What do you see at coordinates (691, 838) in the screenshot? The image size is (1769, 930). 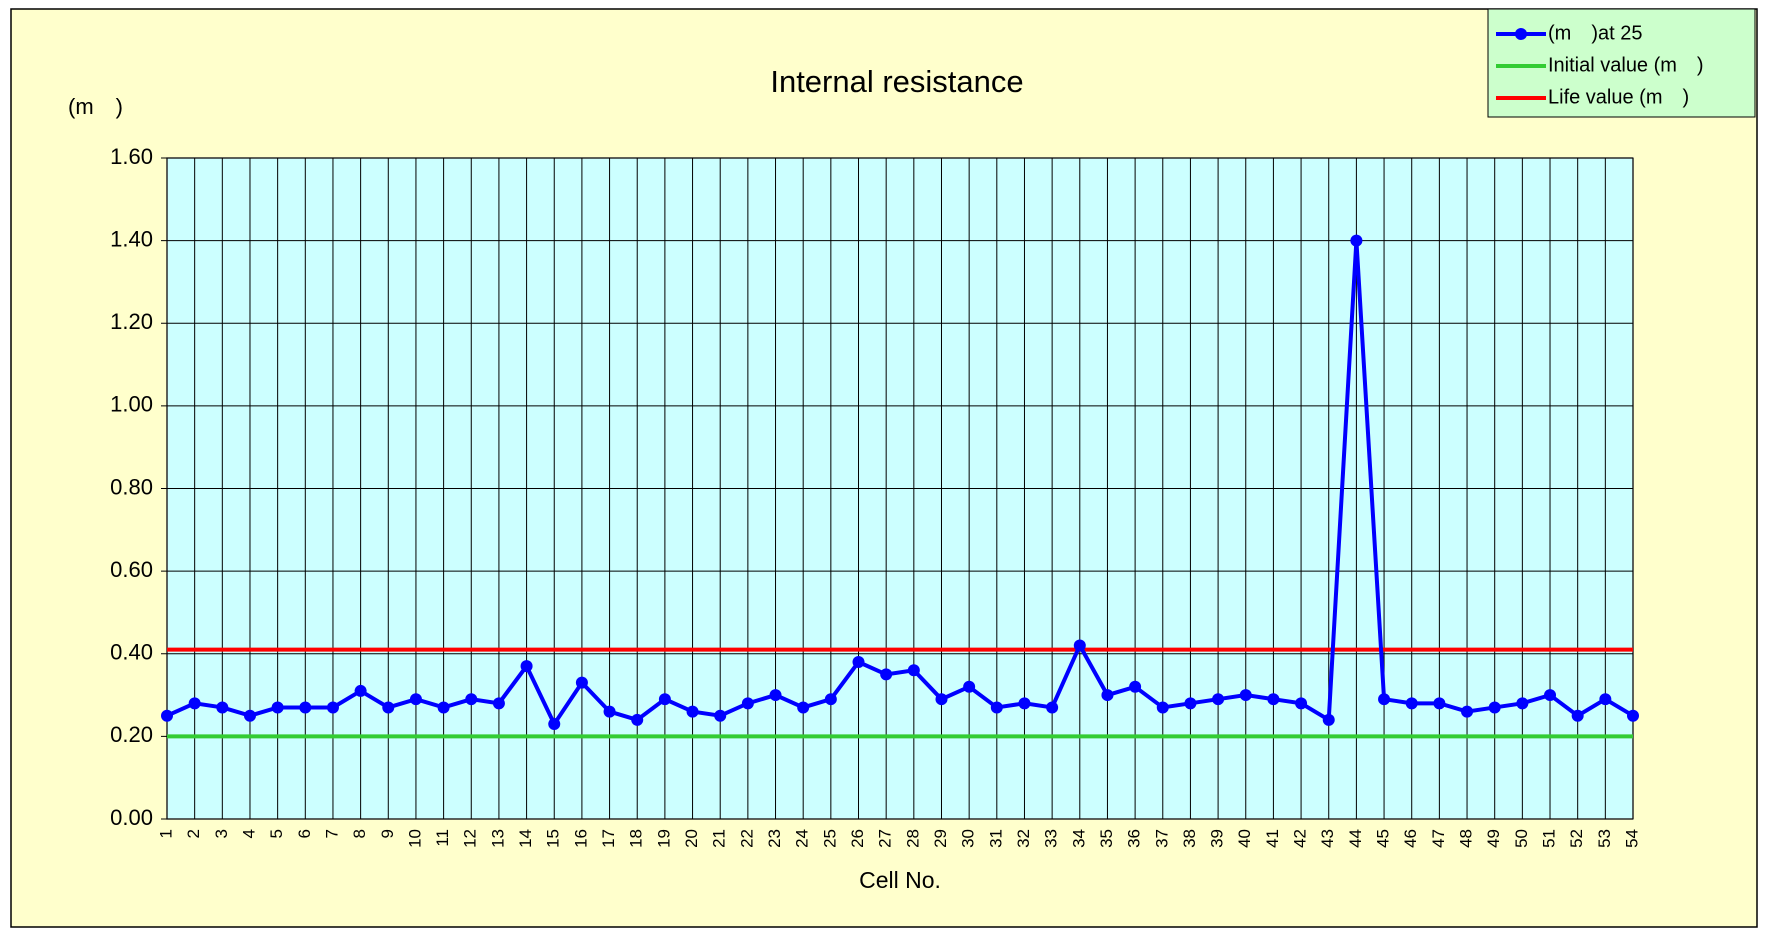 I see `x-tick-label: 20` at bounding box center [691, 838].